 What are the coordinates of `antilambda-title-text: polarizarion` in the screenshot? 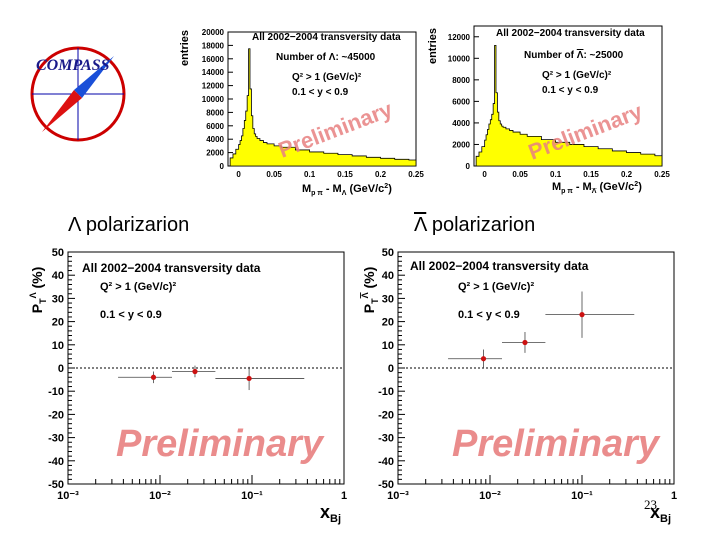 It's located at (481, 225).